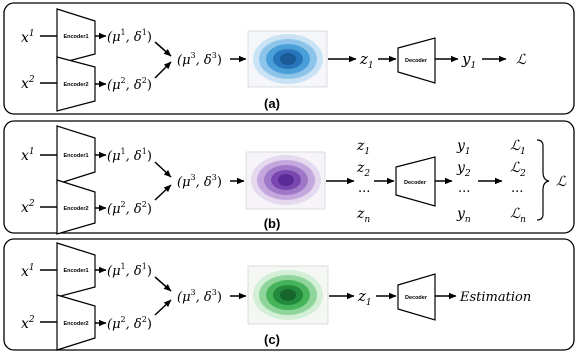 This screenshot has height=354, width=578. What do you see at coordinates (561, 182) in the screenshot?
I see `total-loss-symbol: ℒ` at bounding box center [561, 182].